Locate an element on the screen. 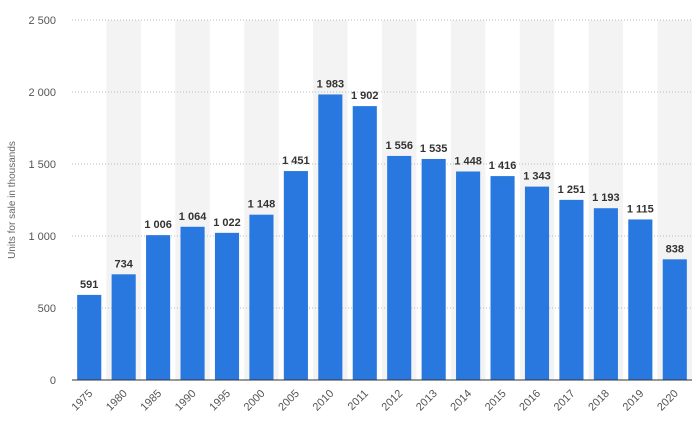 The image size is (698, 435). data-label: 1 022 is located at coordinates (227, 223).